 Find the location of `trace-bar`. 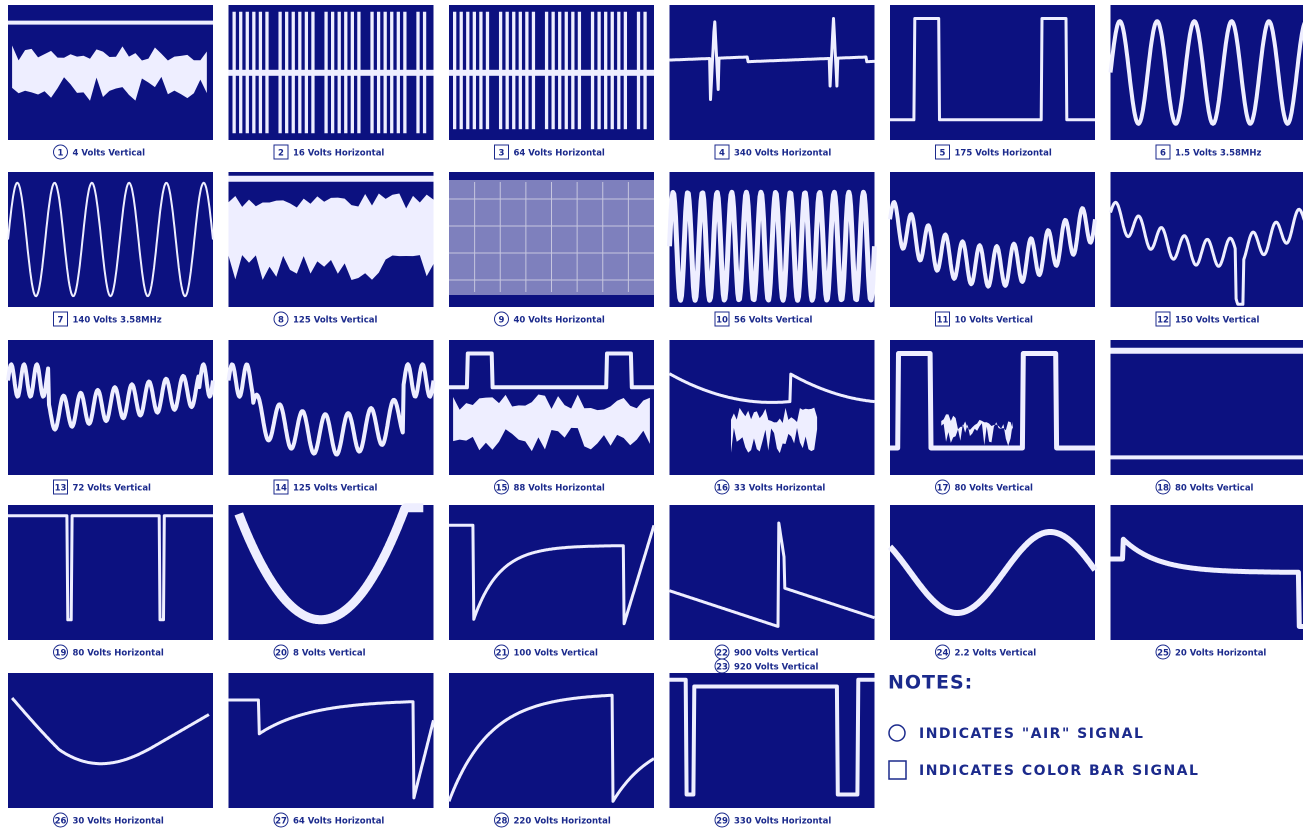

trace-bar is located at coordinates (331, 72).